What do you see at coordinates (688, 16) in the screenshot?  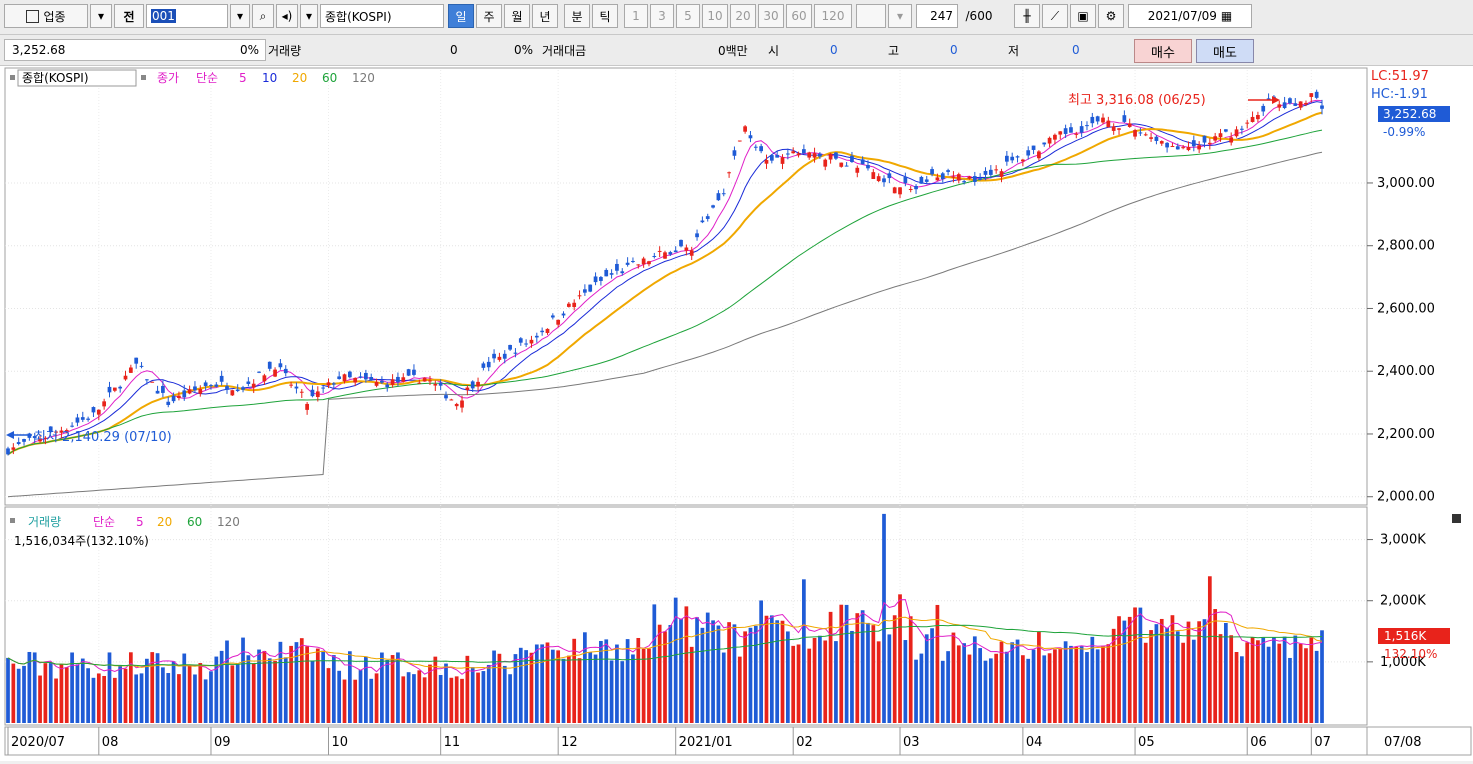 I see `interval-5: 5` at bounding box center [688, 16].